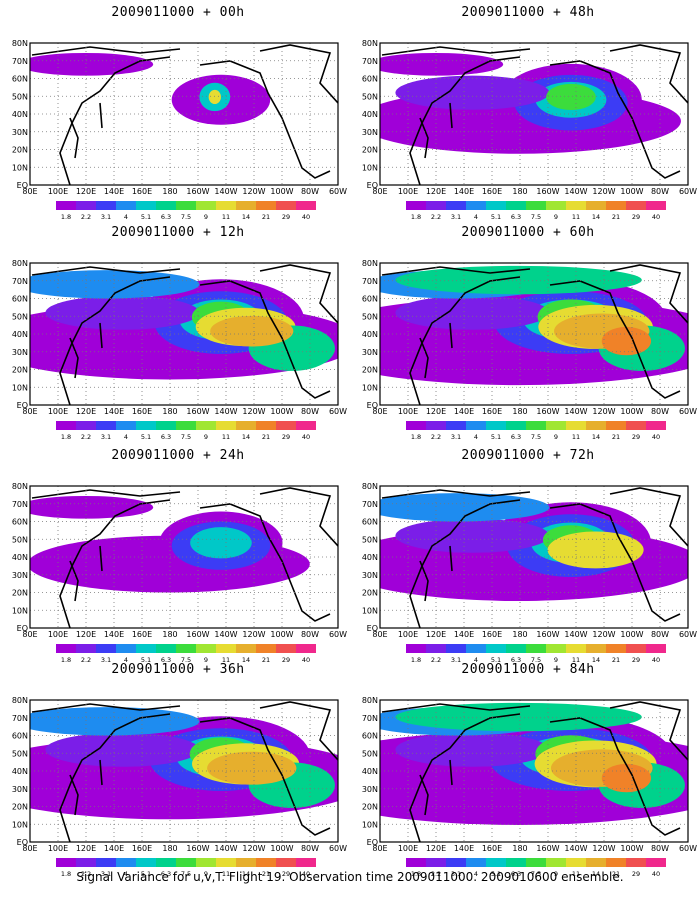  Describe the element at coordinates (416, 436) in the screenshot. I see `colorbar-label: 1.8` at that location.